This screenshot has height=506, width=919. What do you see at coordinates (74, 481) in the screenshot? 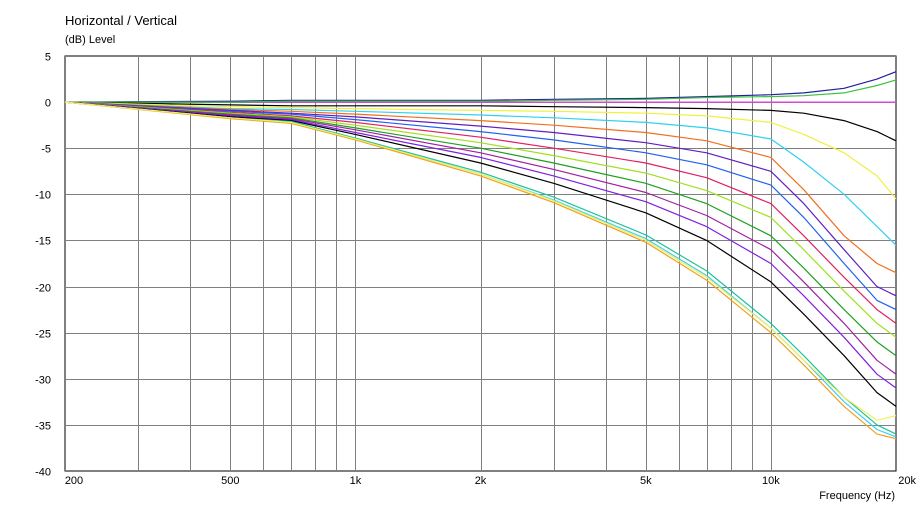
I see `x-tick-label: 200` at bounding box center [74, 481].